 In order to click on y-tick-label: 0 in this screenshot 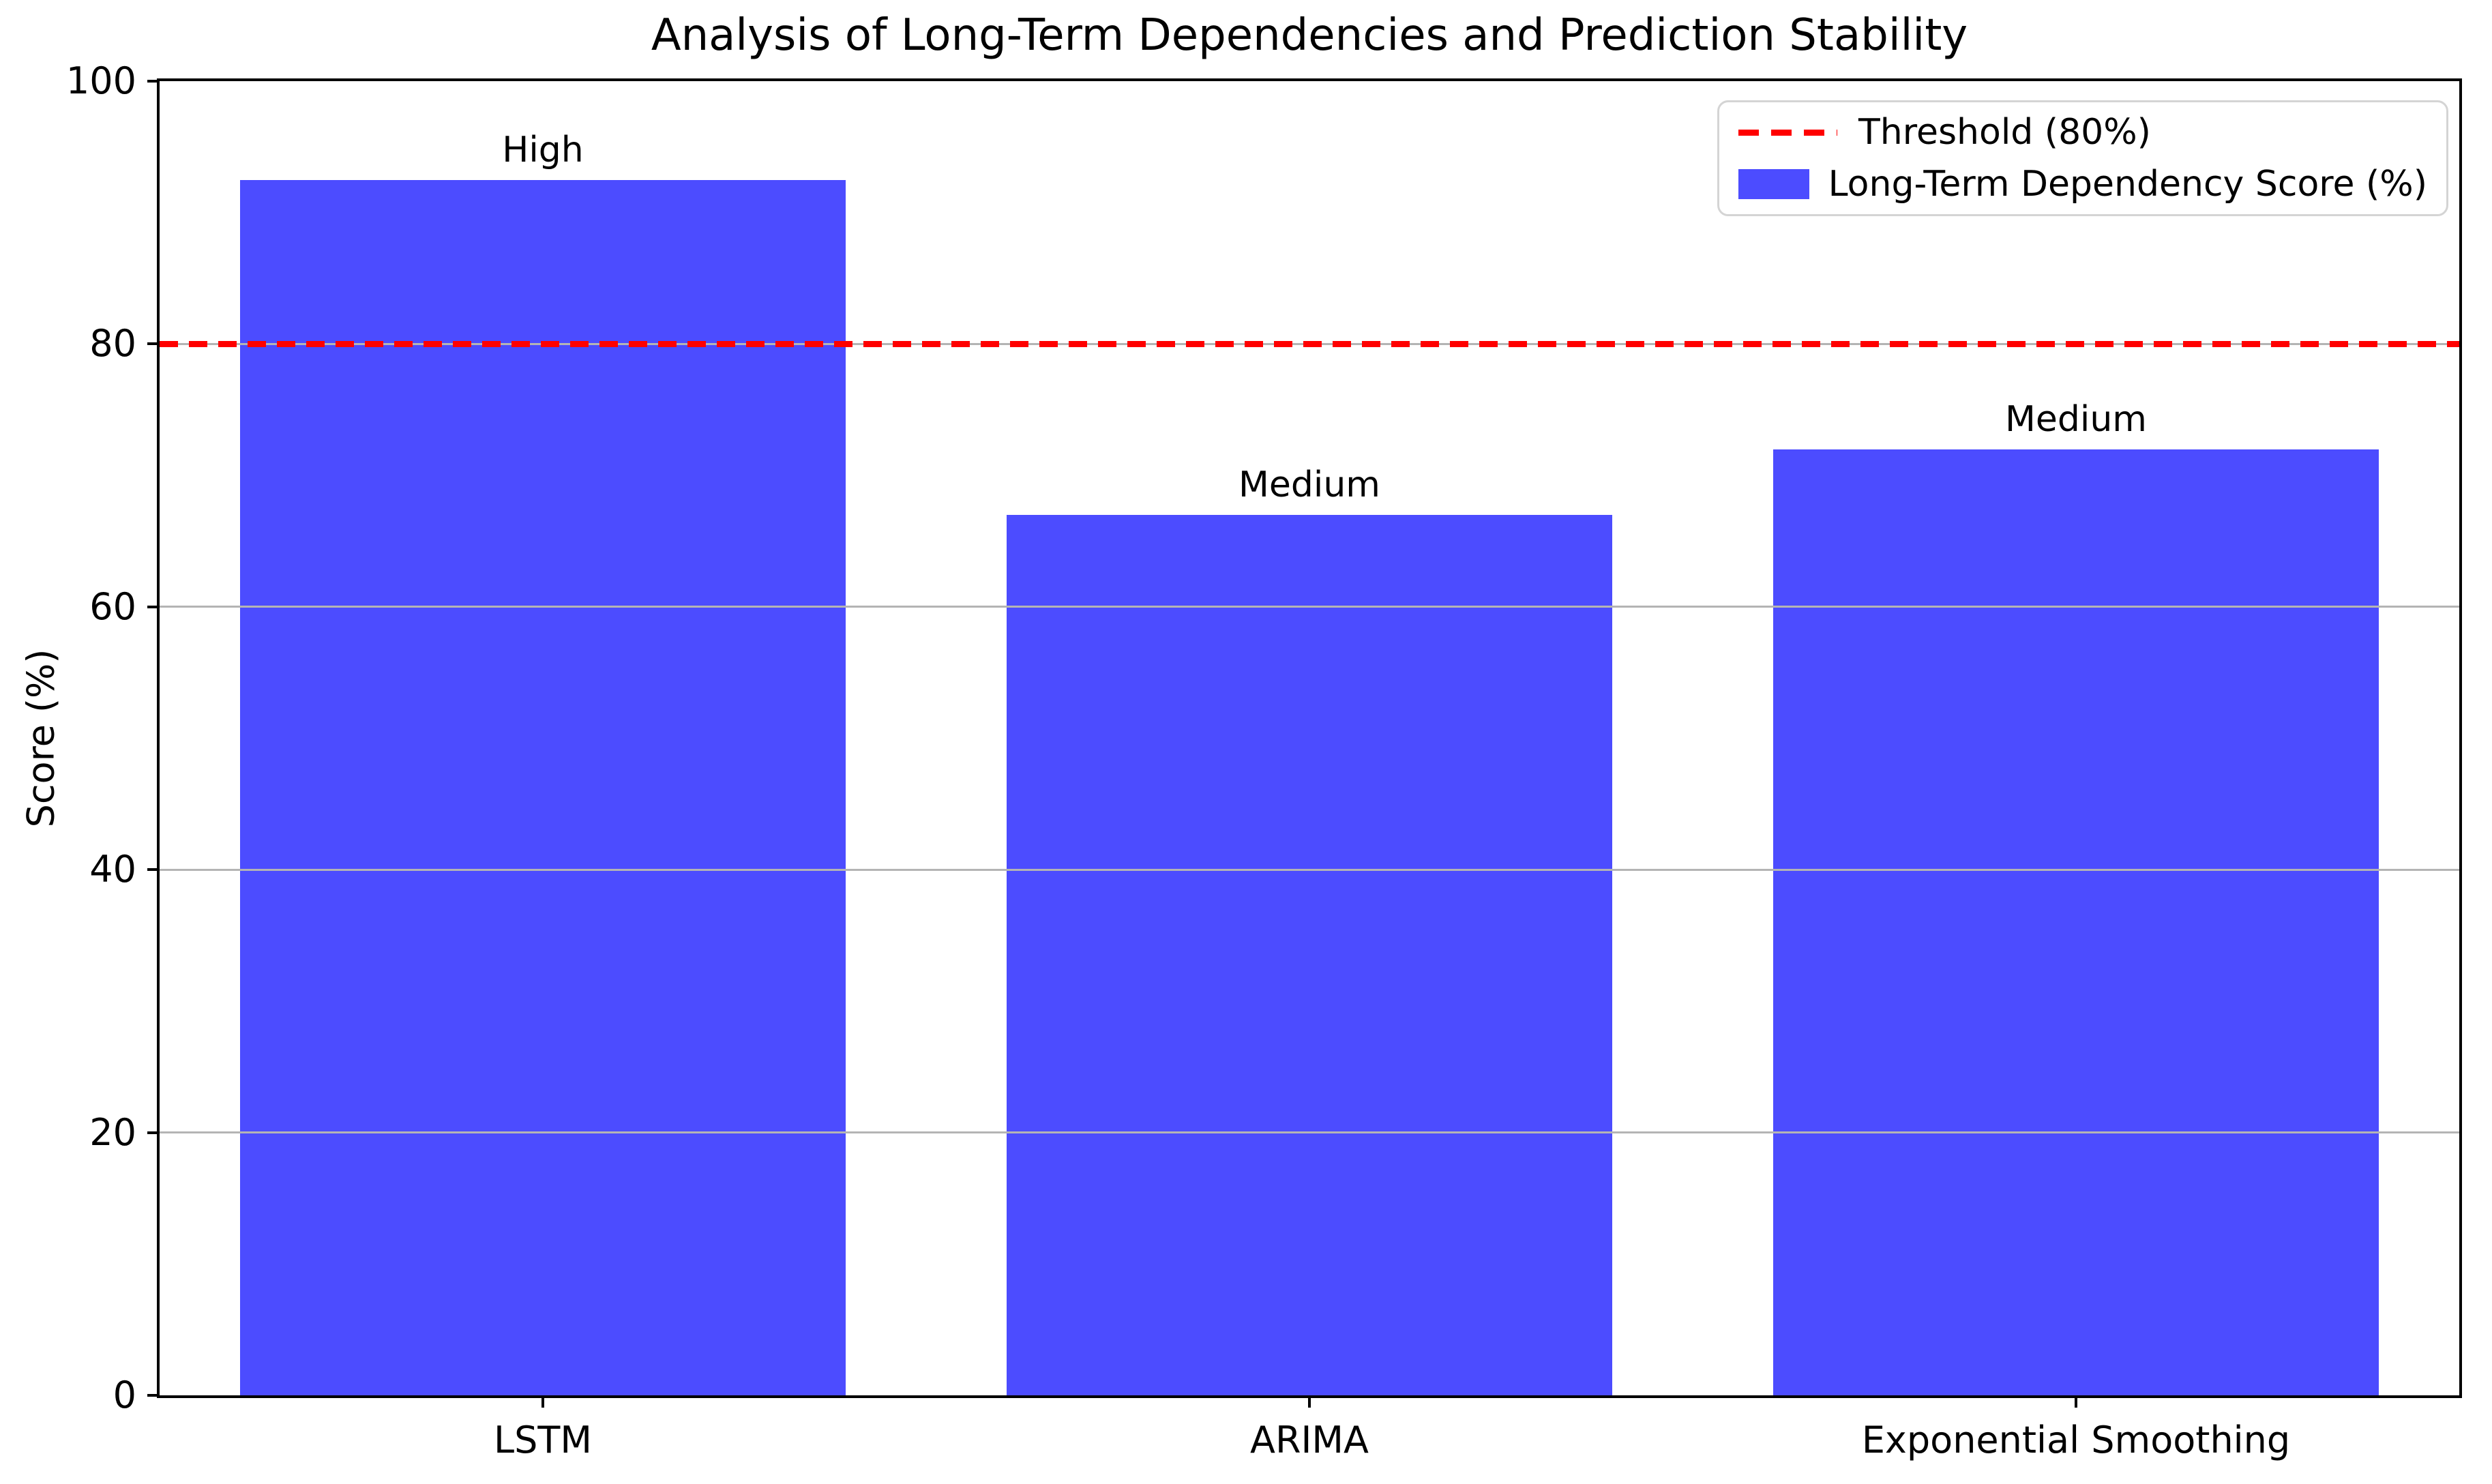, I will do `click(124, 1395)`.